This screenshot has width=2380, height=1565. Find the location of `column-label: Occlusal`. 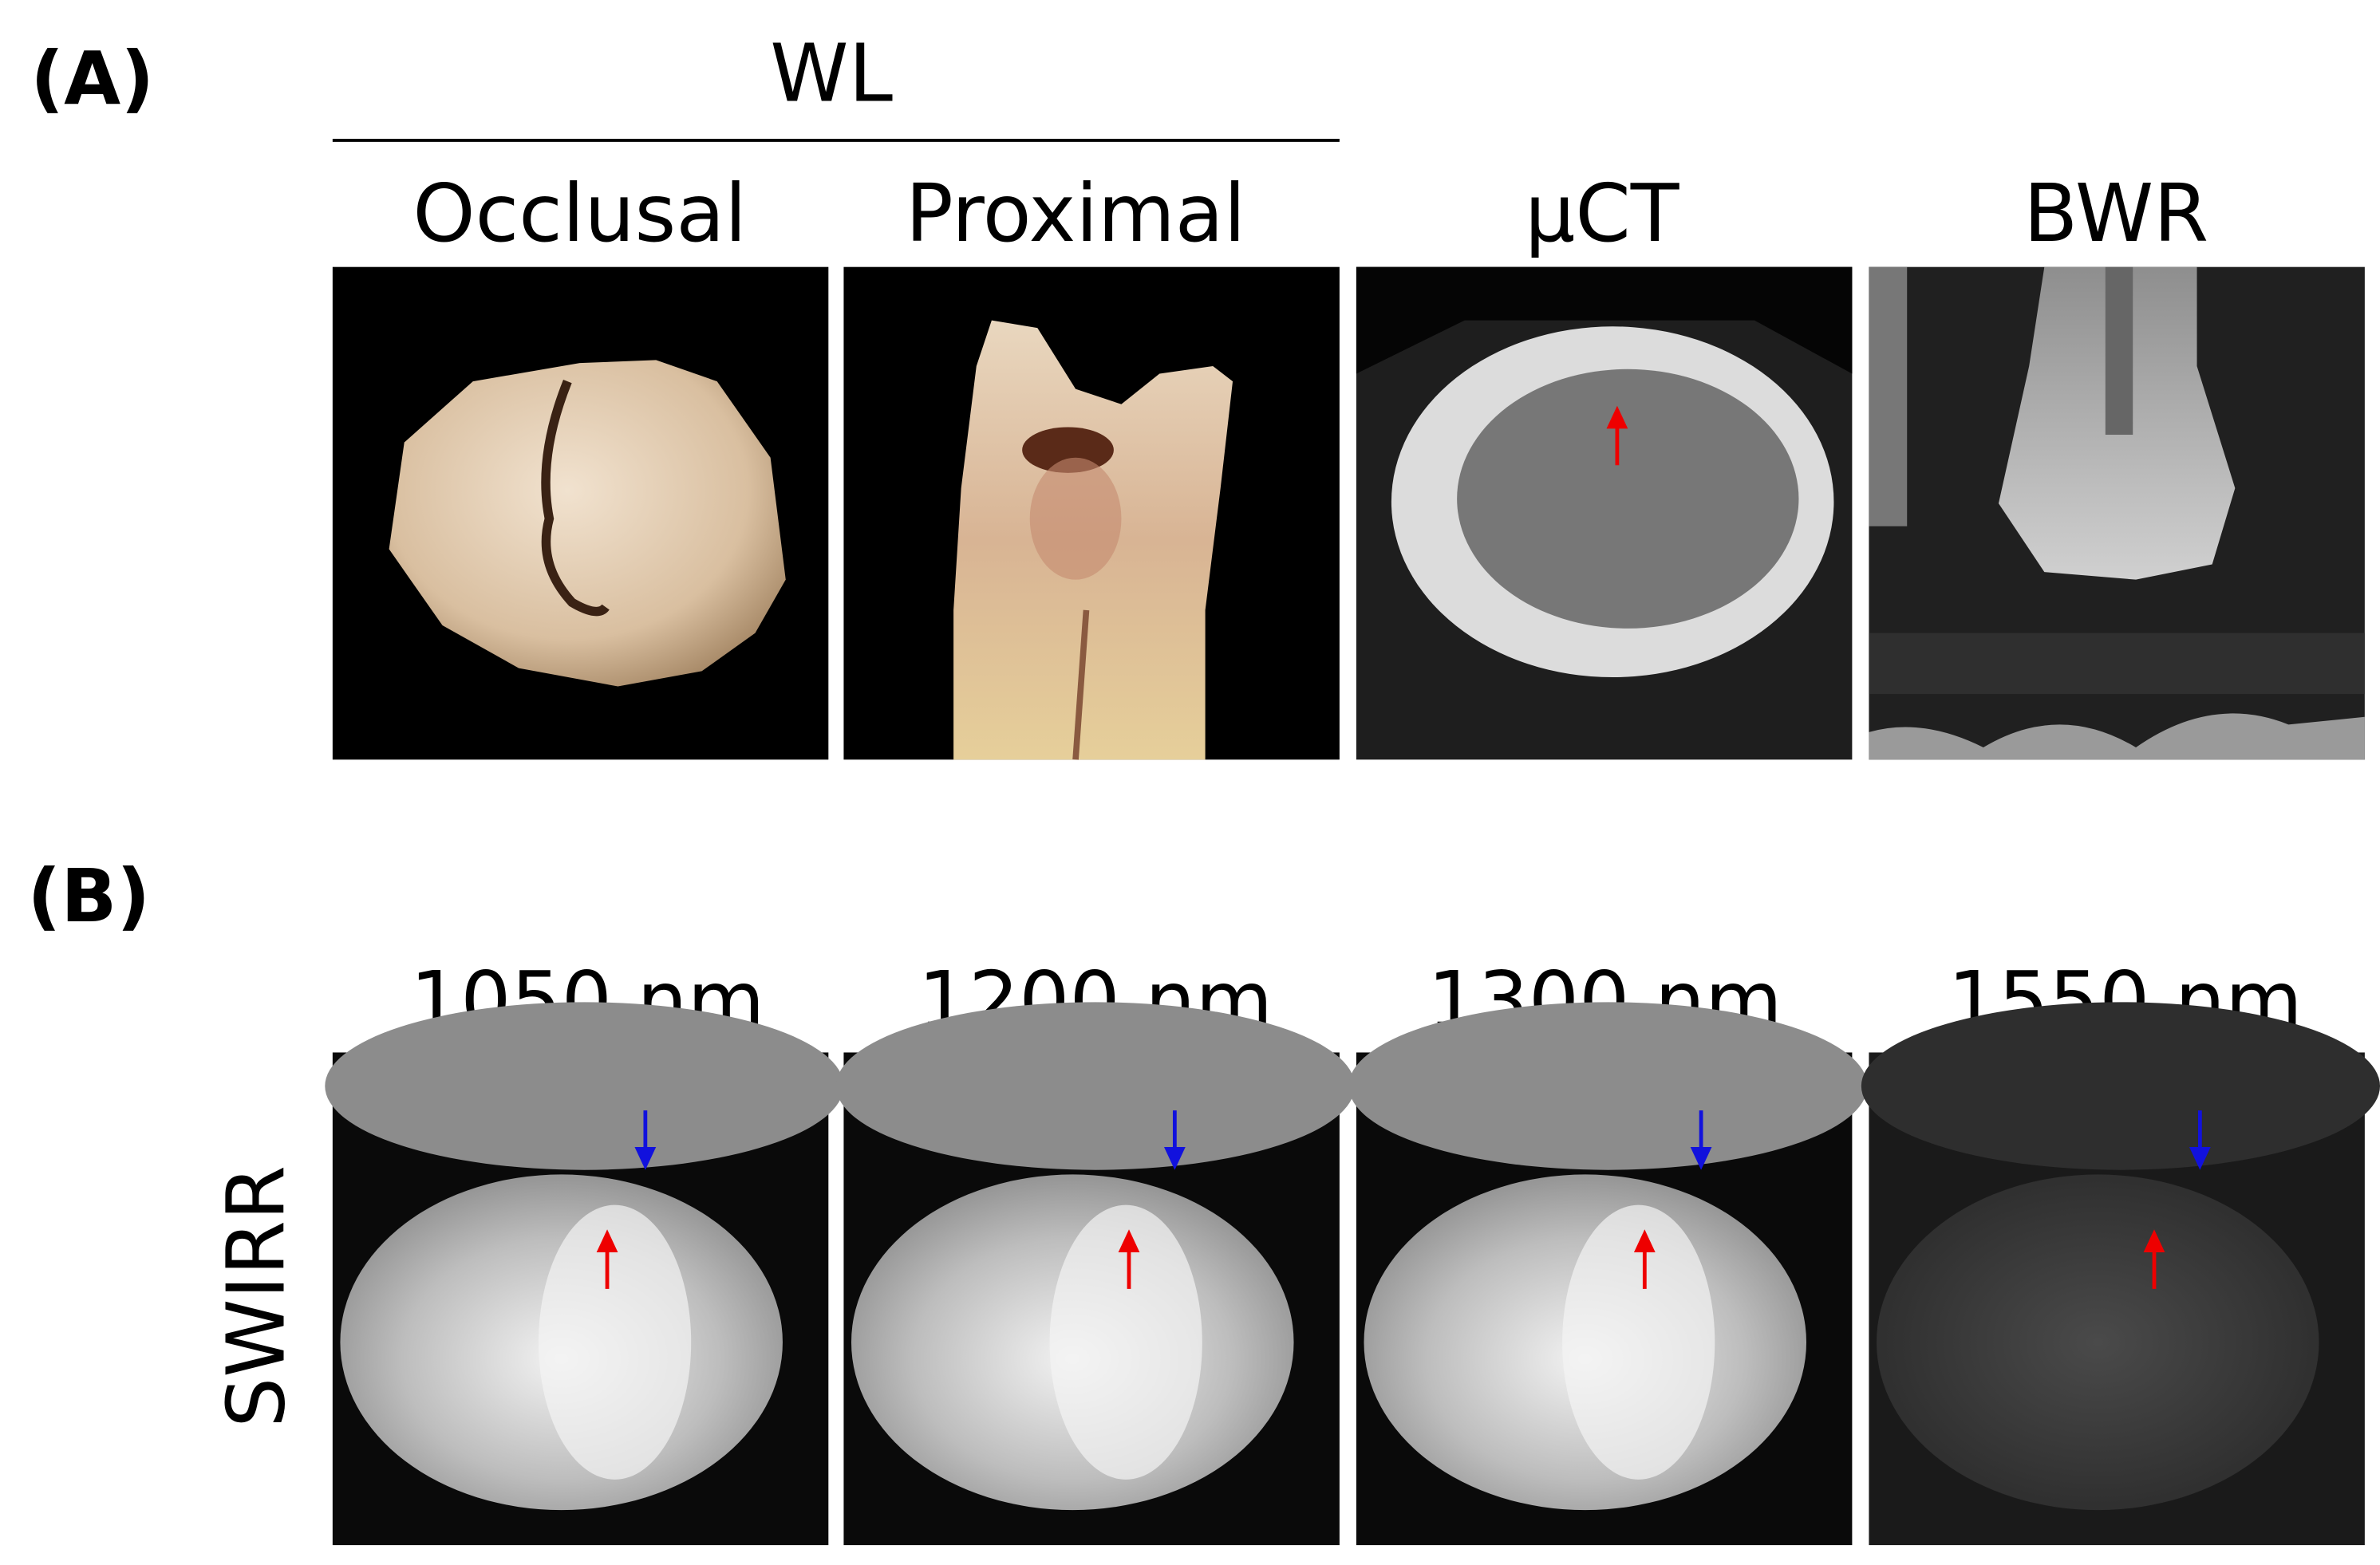

column-label: Occlusal is located at coordinates (579, 214).